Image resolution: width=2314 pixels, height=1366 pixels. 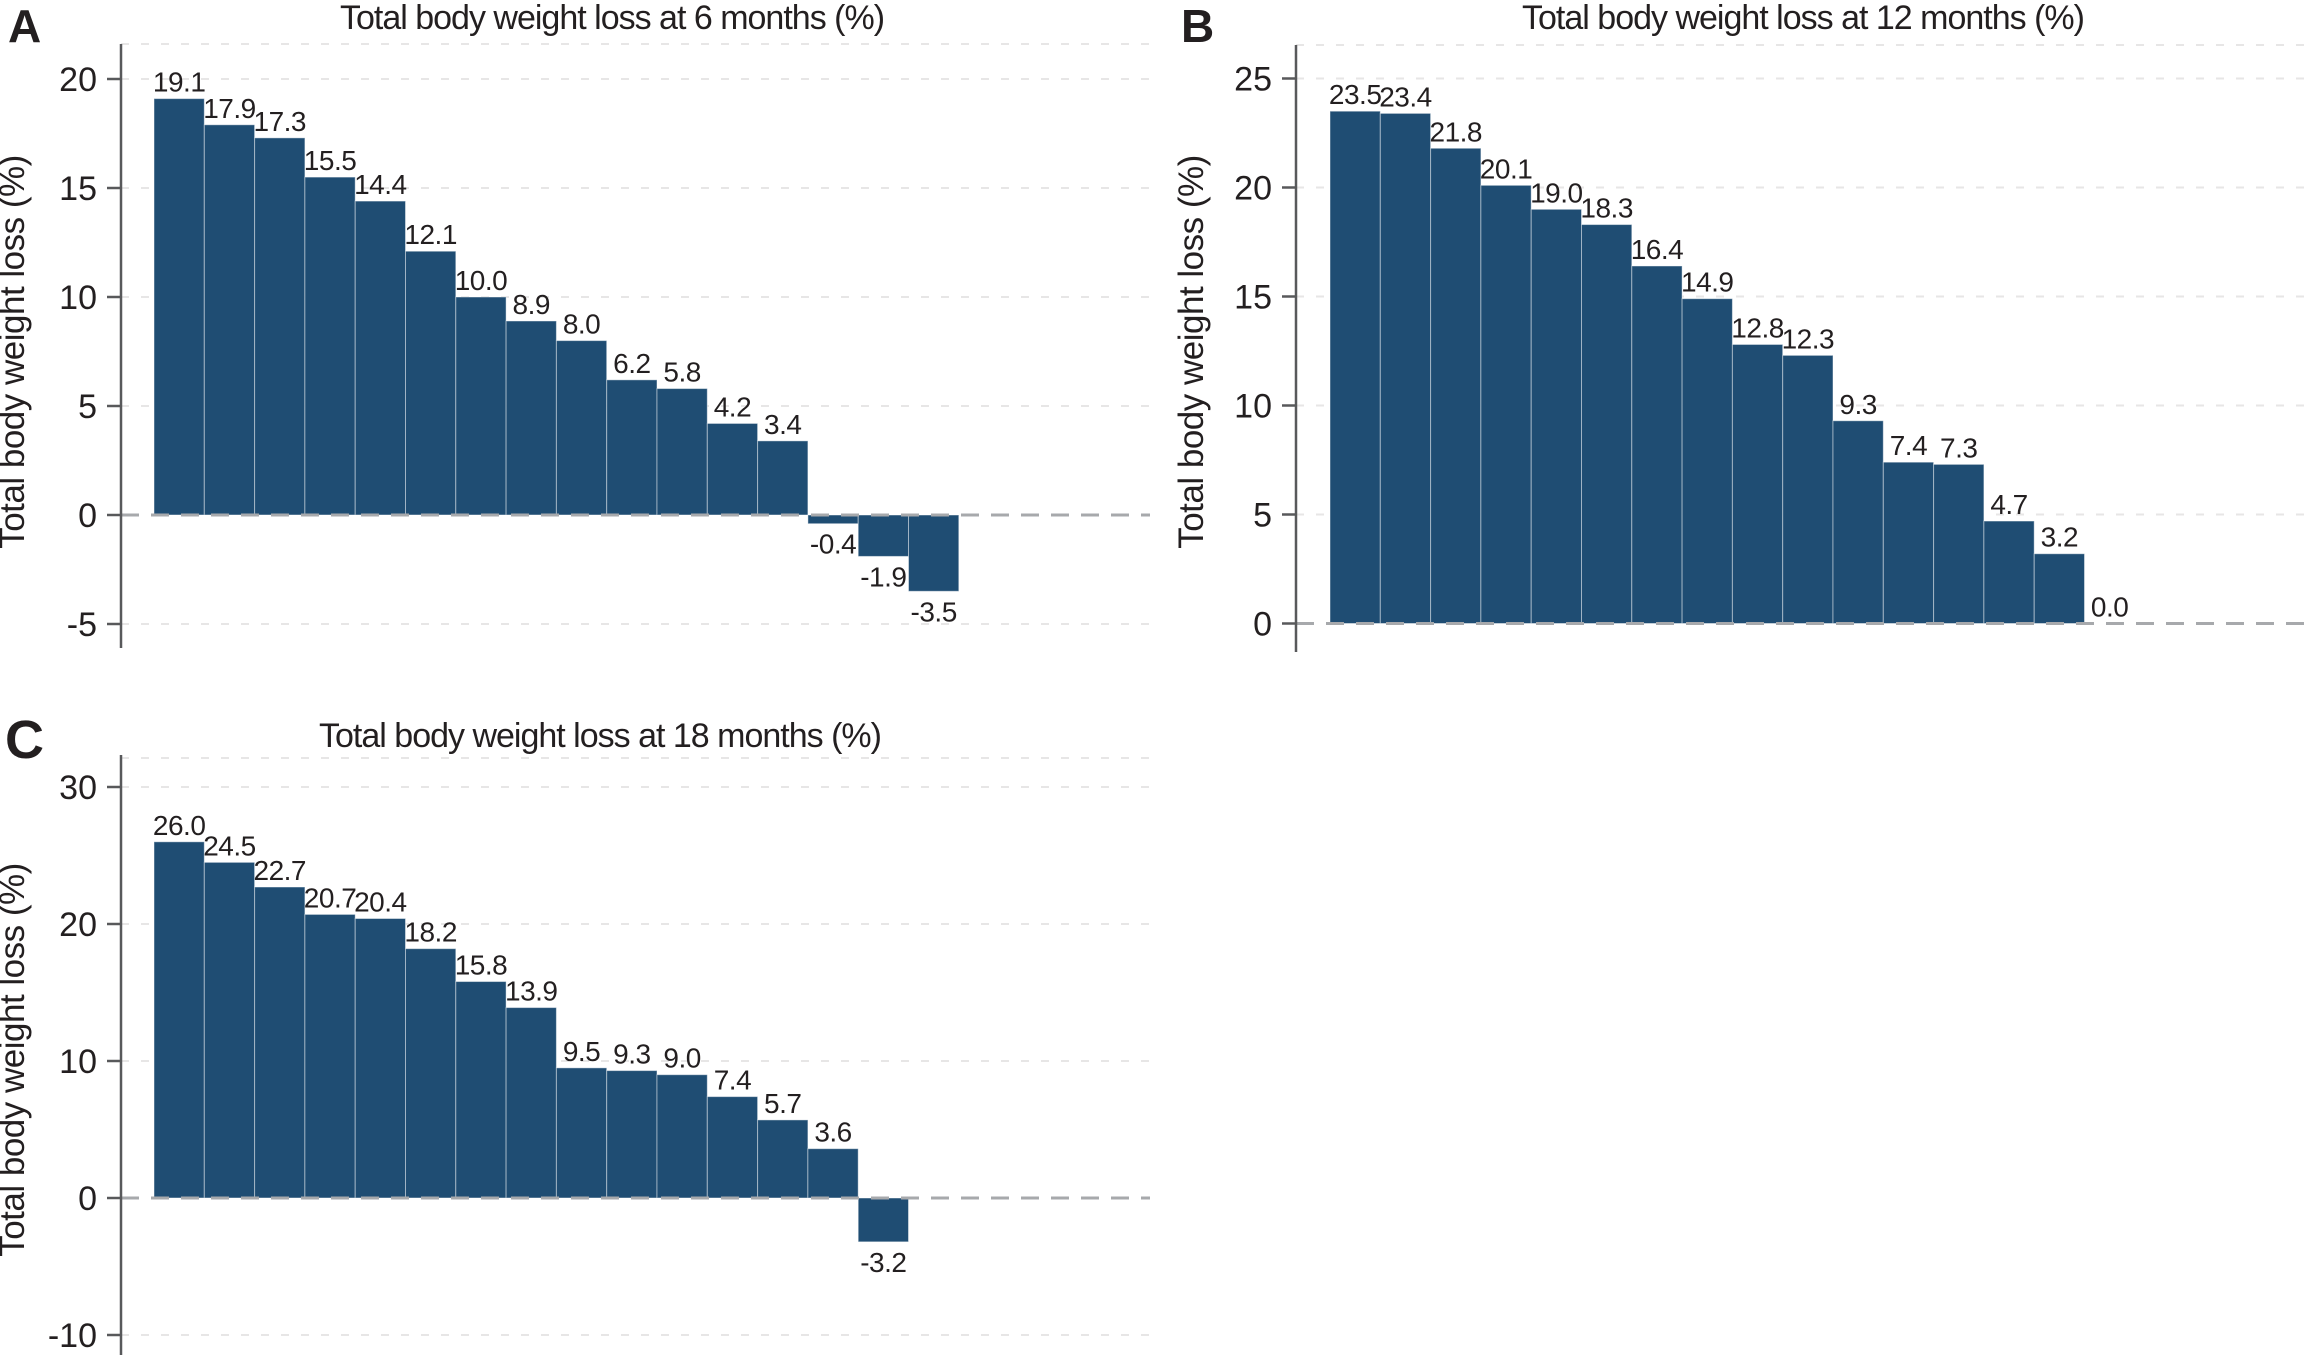 I want to click on bar-value-label: 21.8, so click(x=1456, y=131).